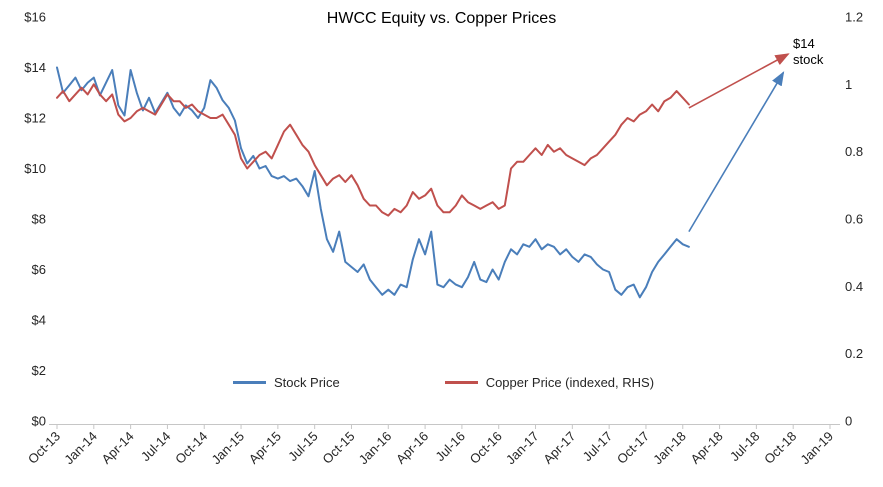  Describe the element at coordinates (780, 448) in the screenshot. I see `x-tick-label: Oct-18` at that location.